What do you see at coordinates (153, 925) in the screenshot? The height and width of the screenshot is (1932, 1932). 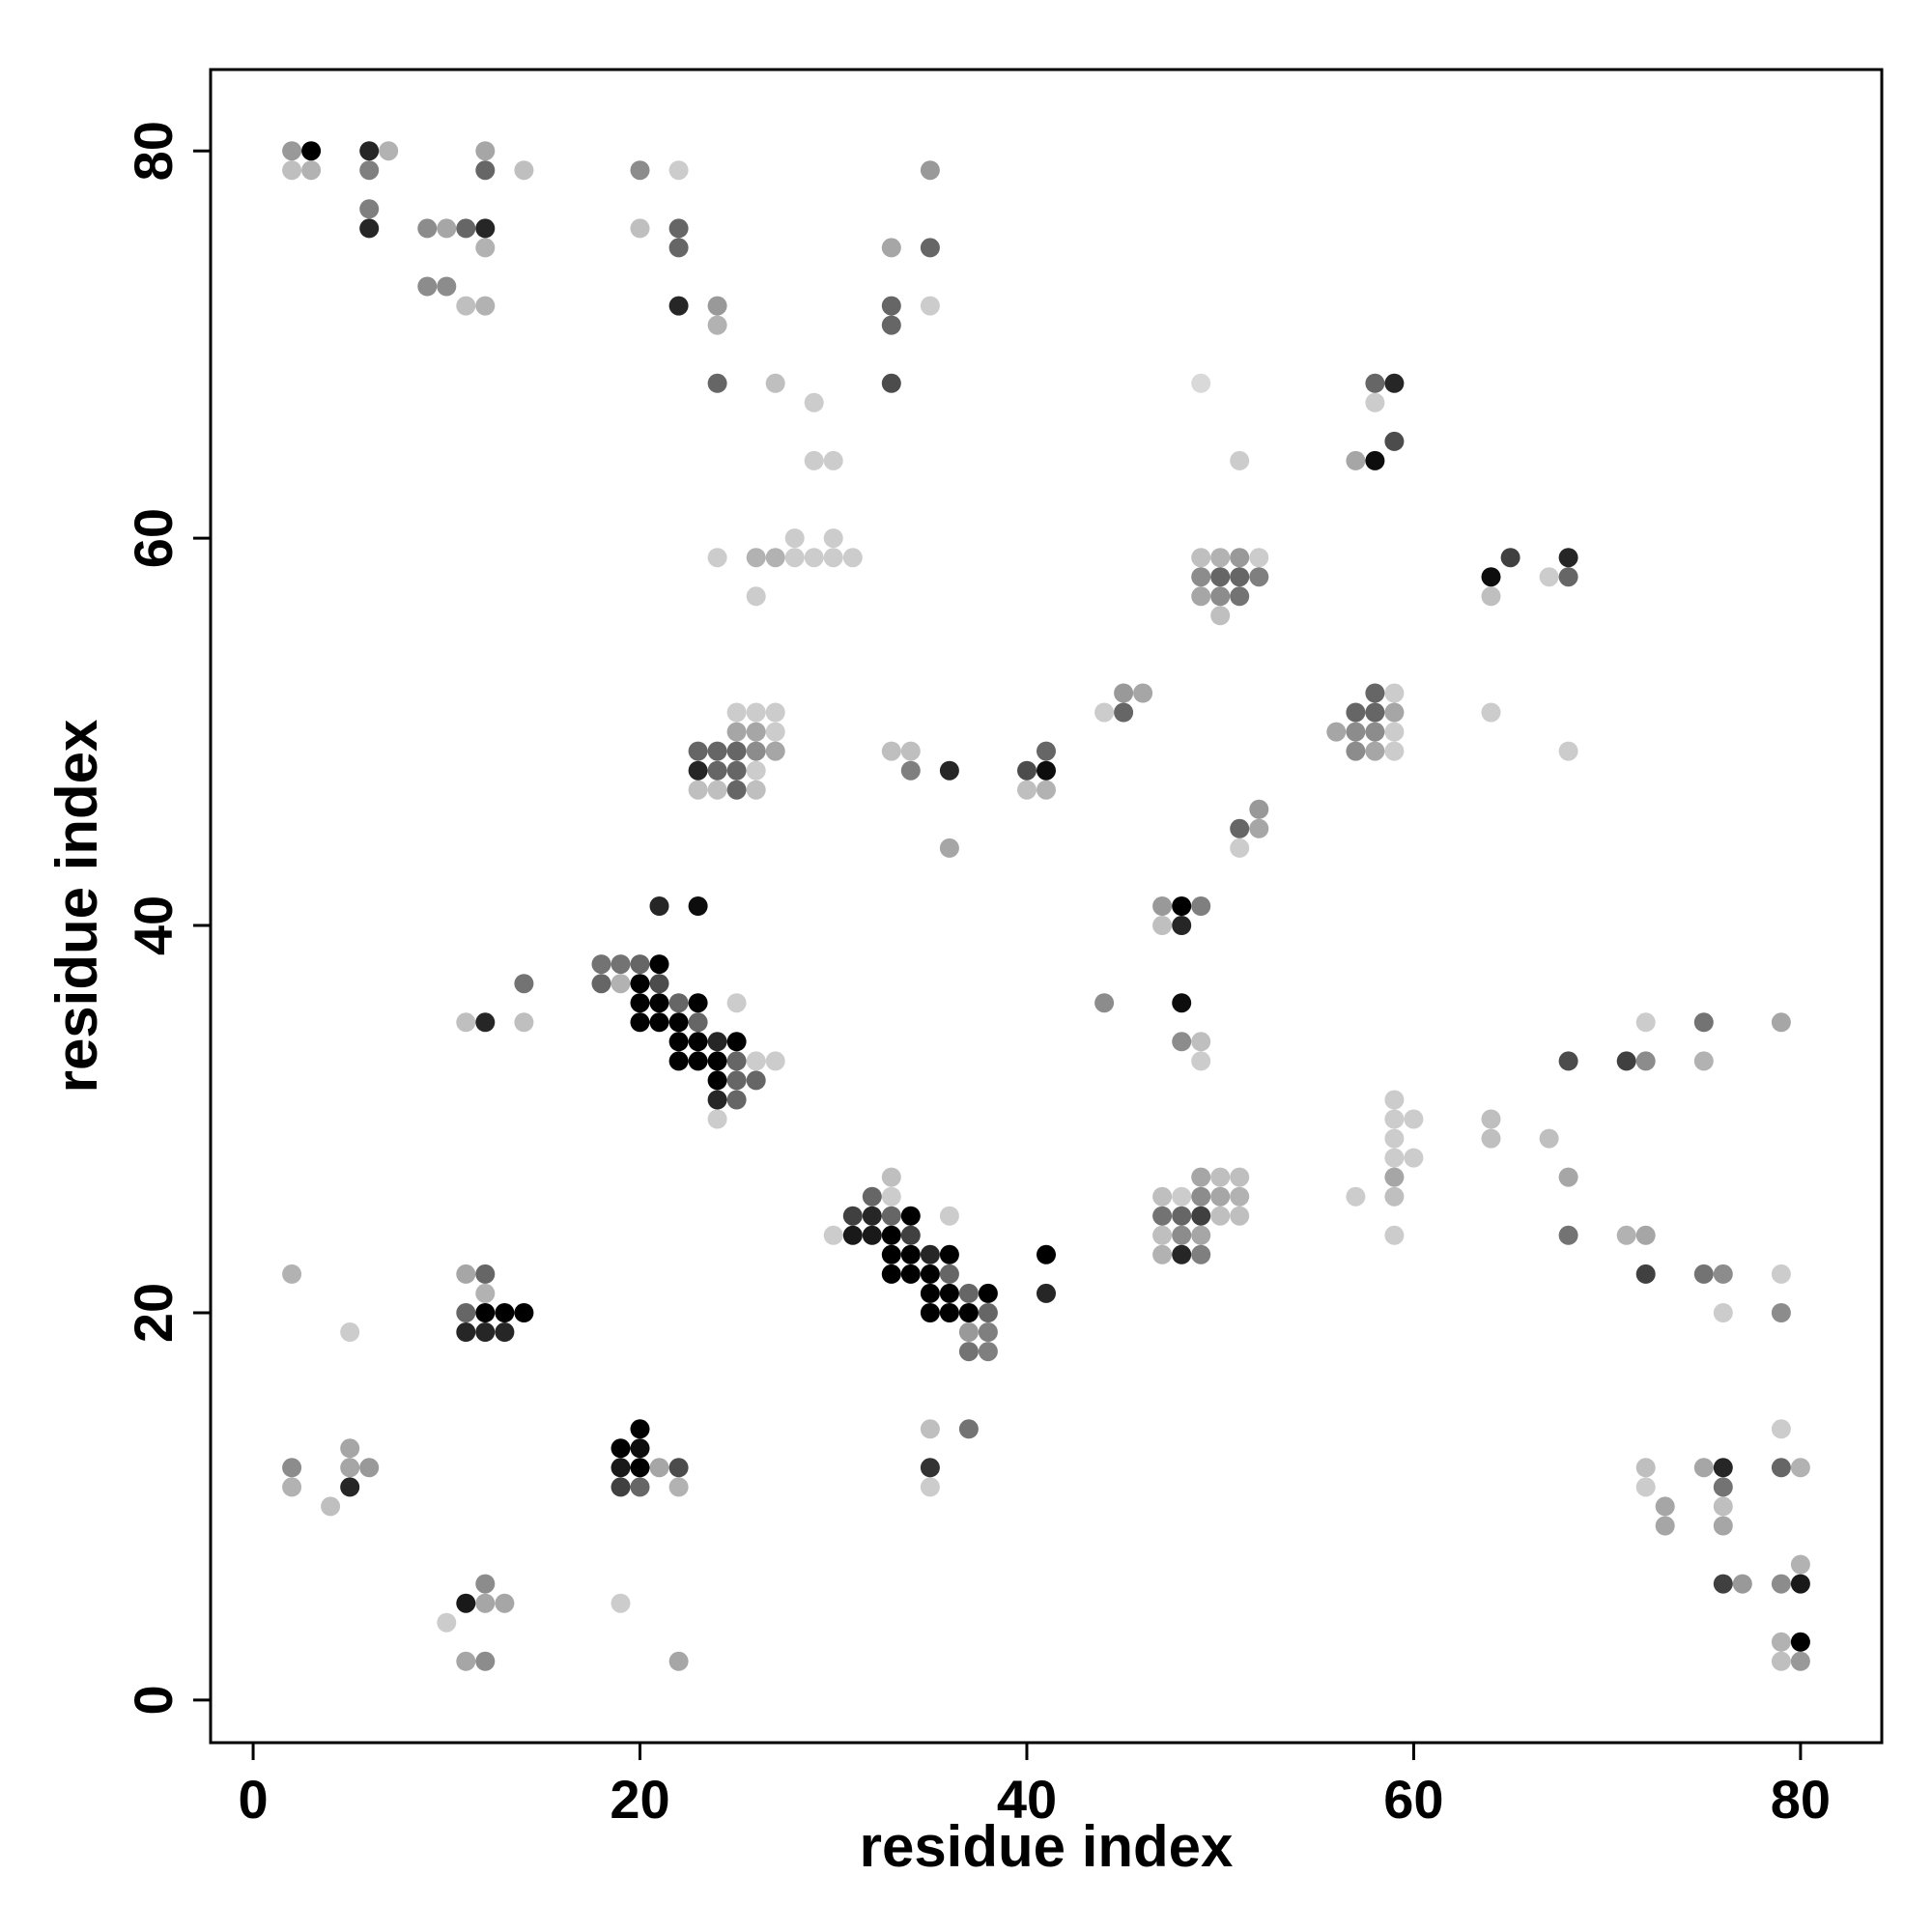 I see `y-tick-label: 40` at bounding box center [153, 925].